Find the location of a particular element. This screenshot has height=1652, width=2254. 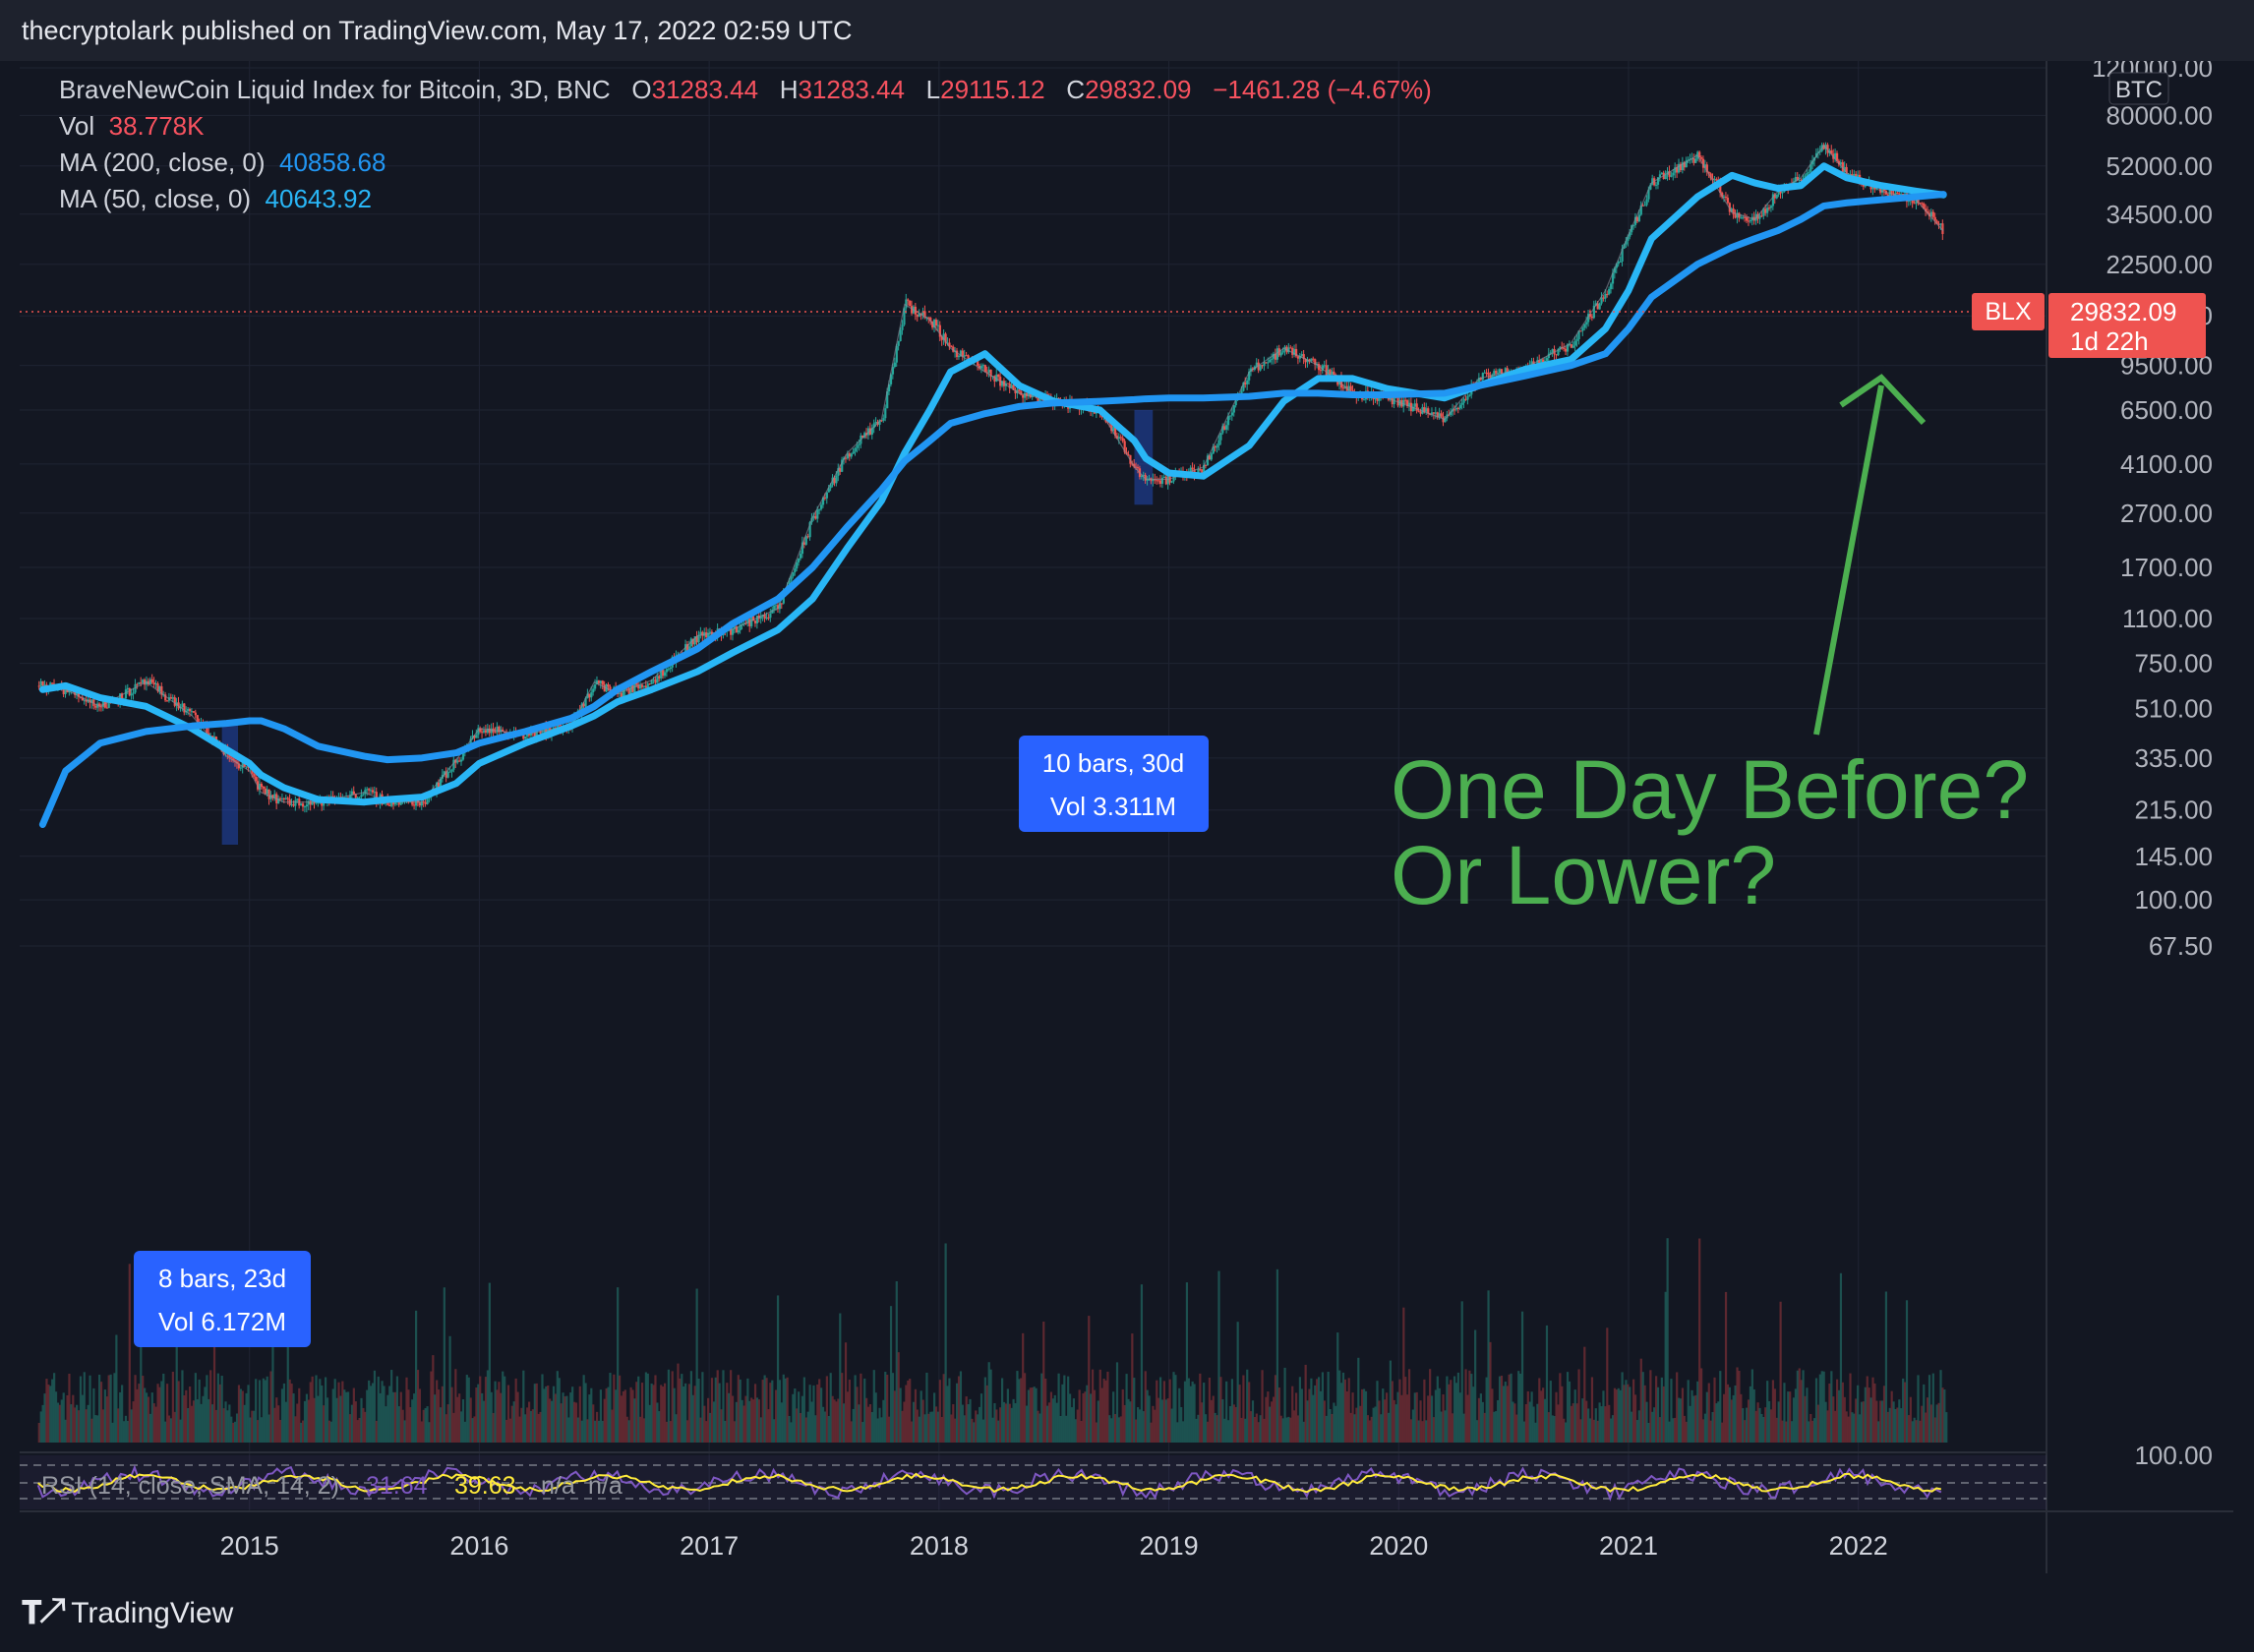

scale-label: BTC is located at coordinates (2139, 90).